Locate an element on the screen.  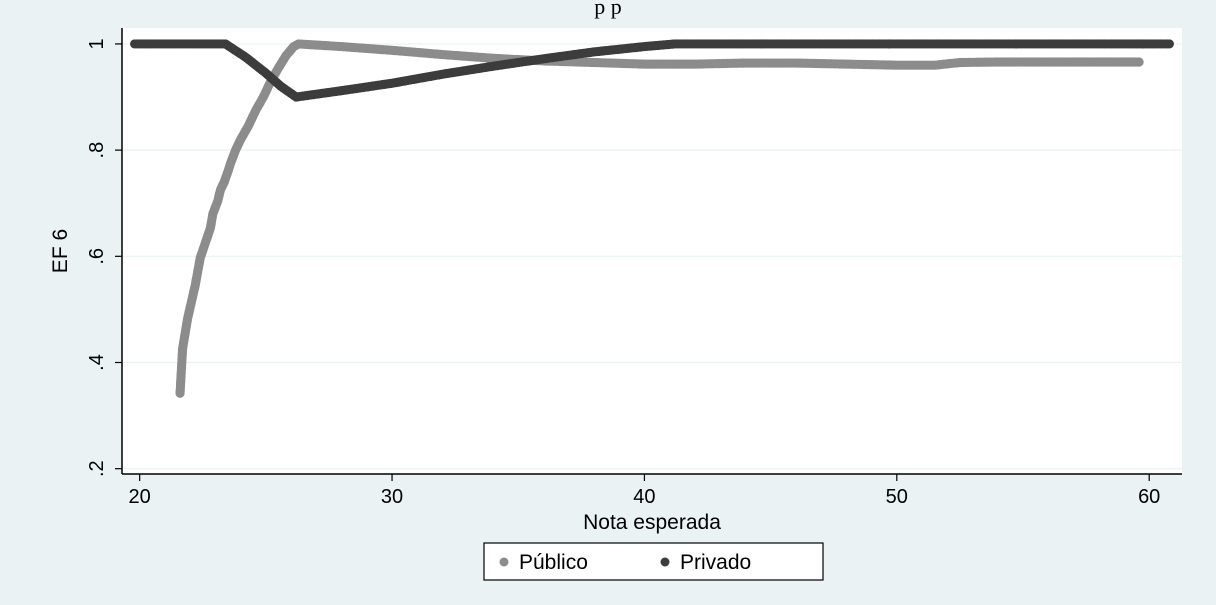
y-axis-title: EF 6 is located at coordinates (60, 251).